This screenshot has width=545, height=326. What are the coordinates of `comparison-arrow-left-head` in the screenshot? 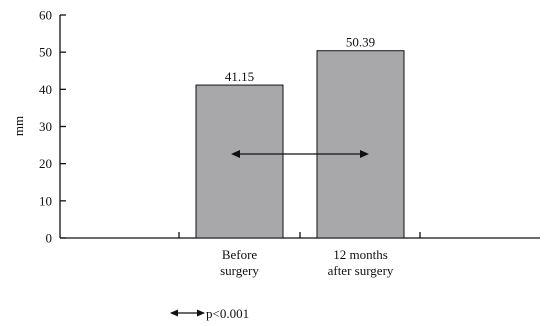 It's located at (235, 154).